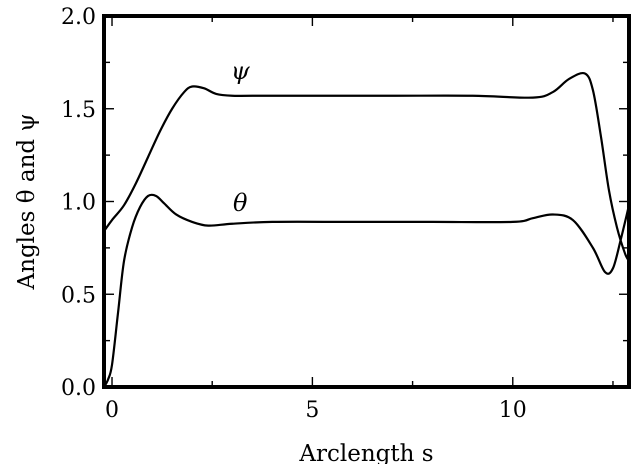  Describe the element at coordinates (241, 71) in the screenshot. I see `series-label-psi: ψ` at that location.